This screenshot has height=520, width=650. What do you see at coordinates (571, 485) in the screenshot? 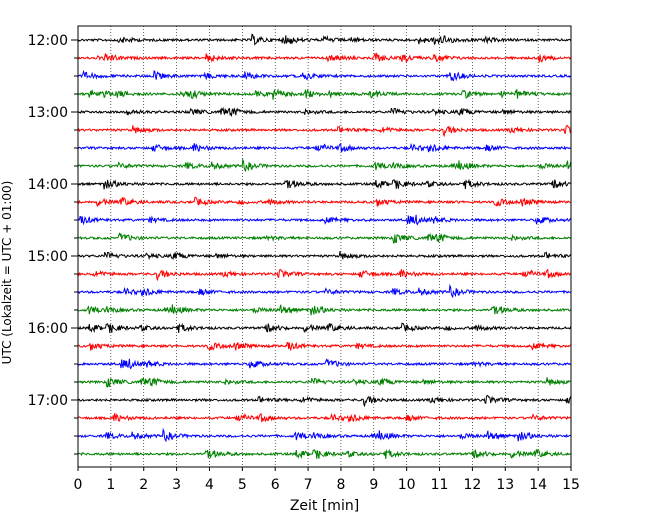
I see `x-tick-label: 15` at bounding box center [571, 485].